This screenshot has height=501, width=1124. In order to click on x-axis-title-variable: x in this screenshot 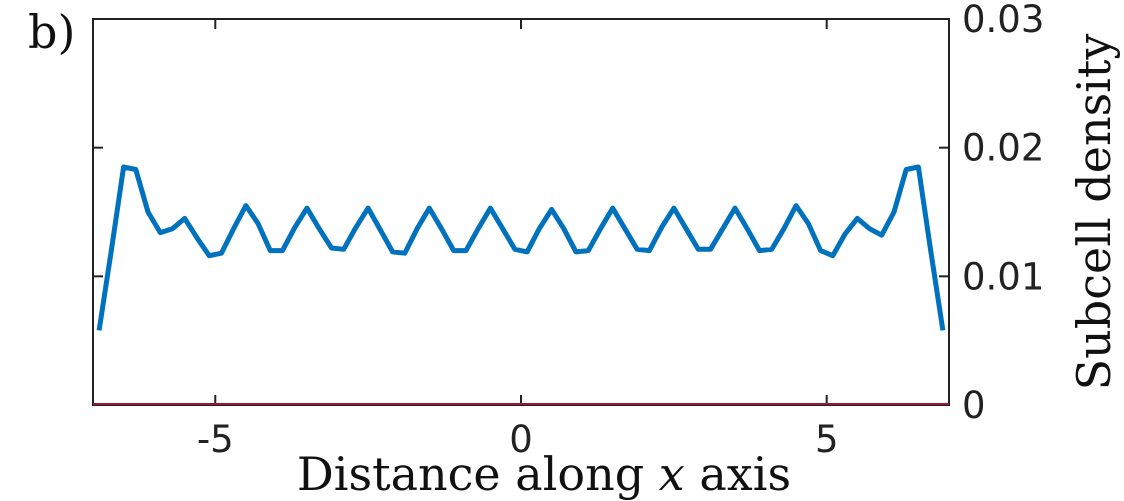, I will do `click(672, 474)`.